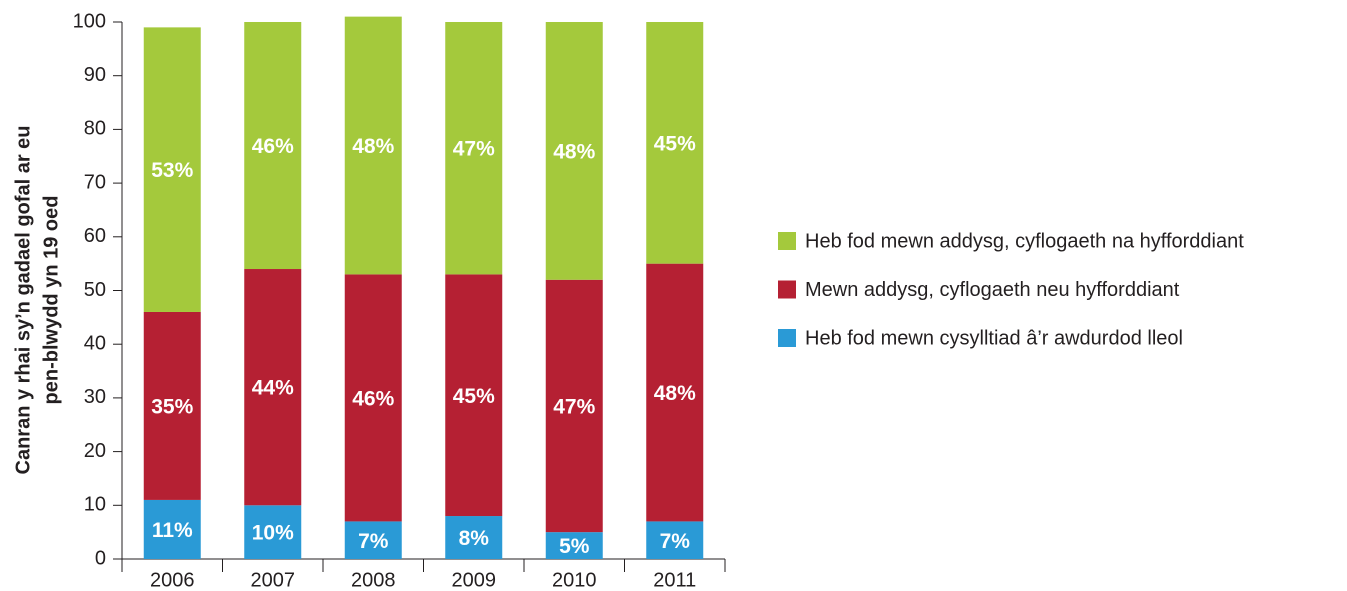 This screenshot has width=1347, height=591. Describe the element at coordinates (51, 300) in the screenshot. I see `y-axis-title-line: pen-blwydd yn 19 oed` at that location.